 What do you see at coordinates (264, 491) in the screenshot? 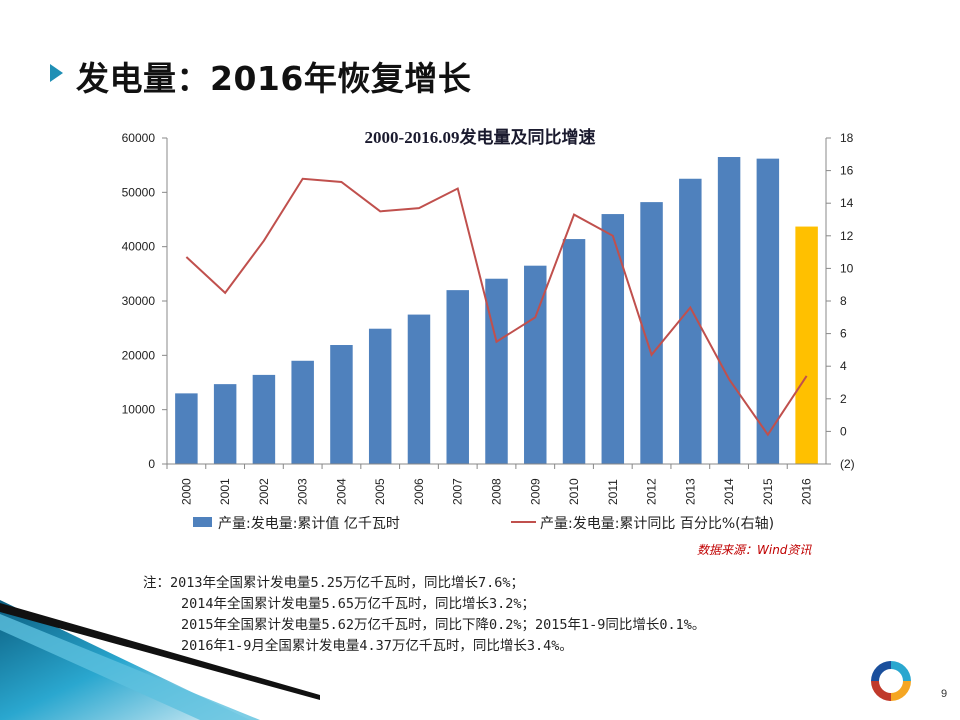
I see `x-tick-label: 2002` at bounding box center [264, 491].